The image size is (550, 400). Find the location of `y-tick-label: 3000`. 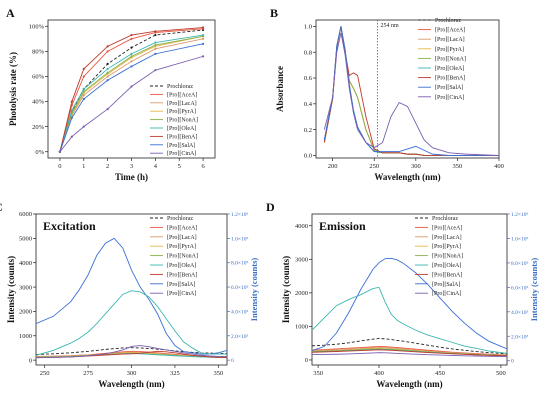

y-tick-label: 3000 is located at coordinates (25, 287).